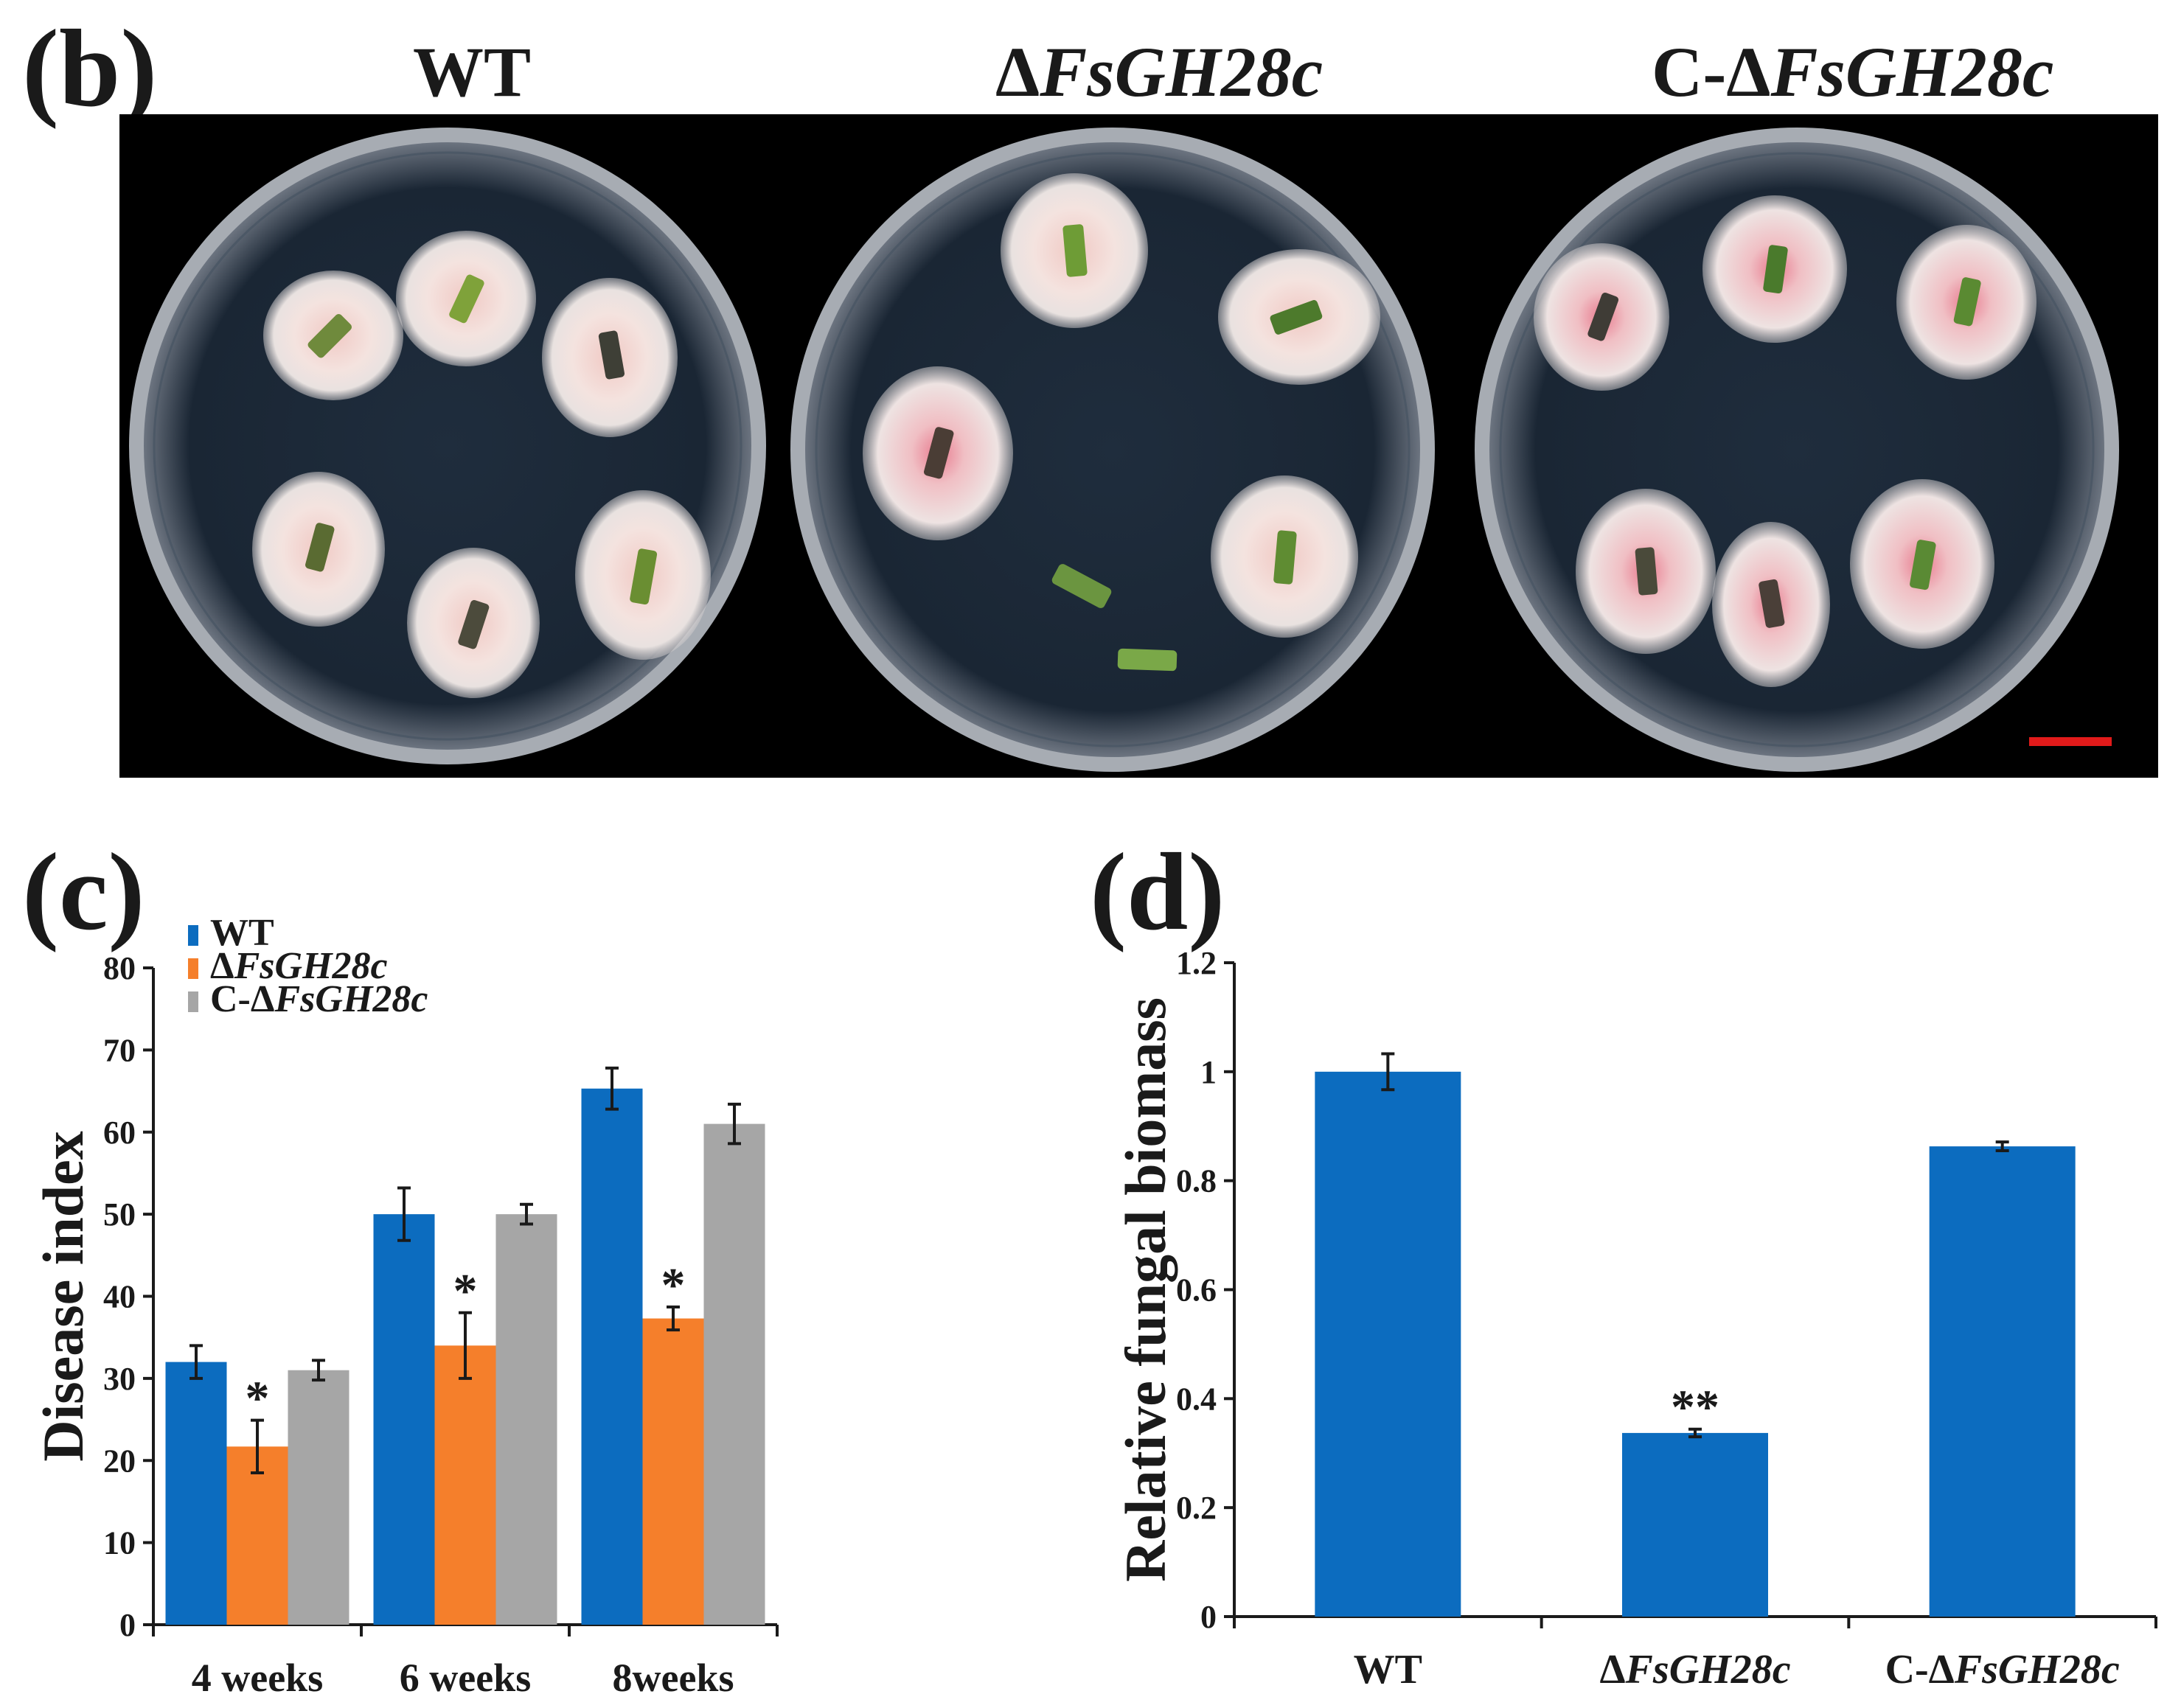 This screenshot has width=2167, height=1708. I want to click on strain-title-name: WT, so click(472, 71).